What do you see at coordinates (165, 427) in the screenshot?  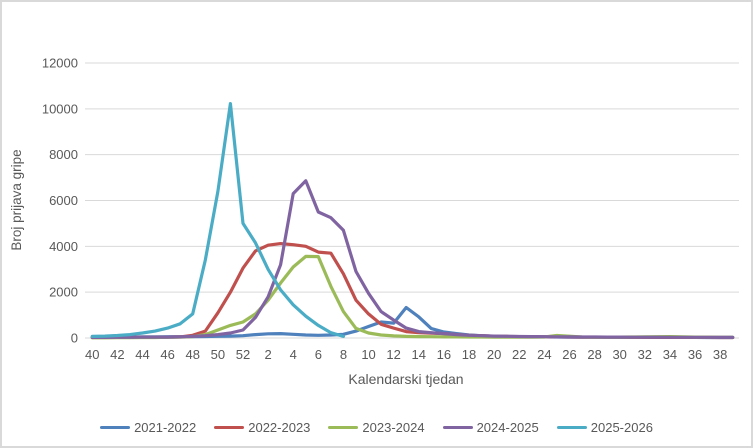 I see `legend-label: 2021-2022` at bounding box center [165, 427].